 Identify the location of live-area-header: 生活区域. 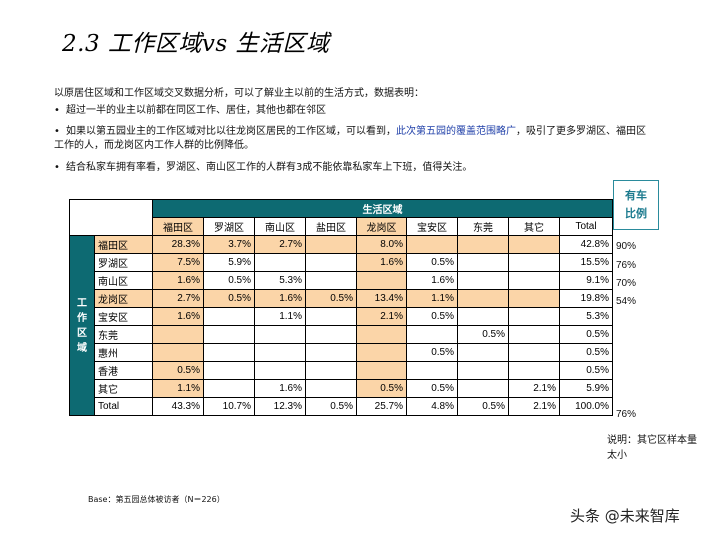
(382, 208).